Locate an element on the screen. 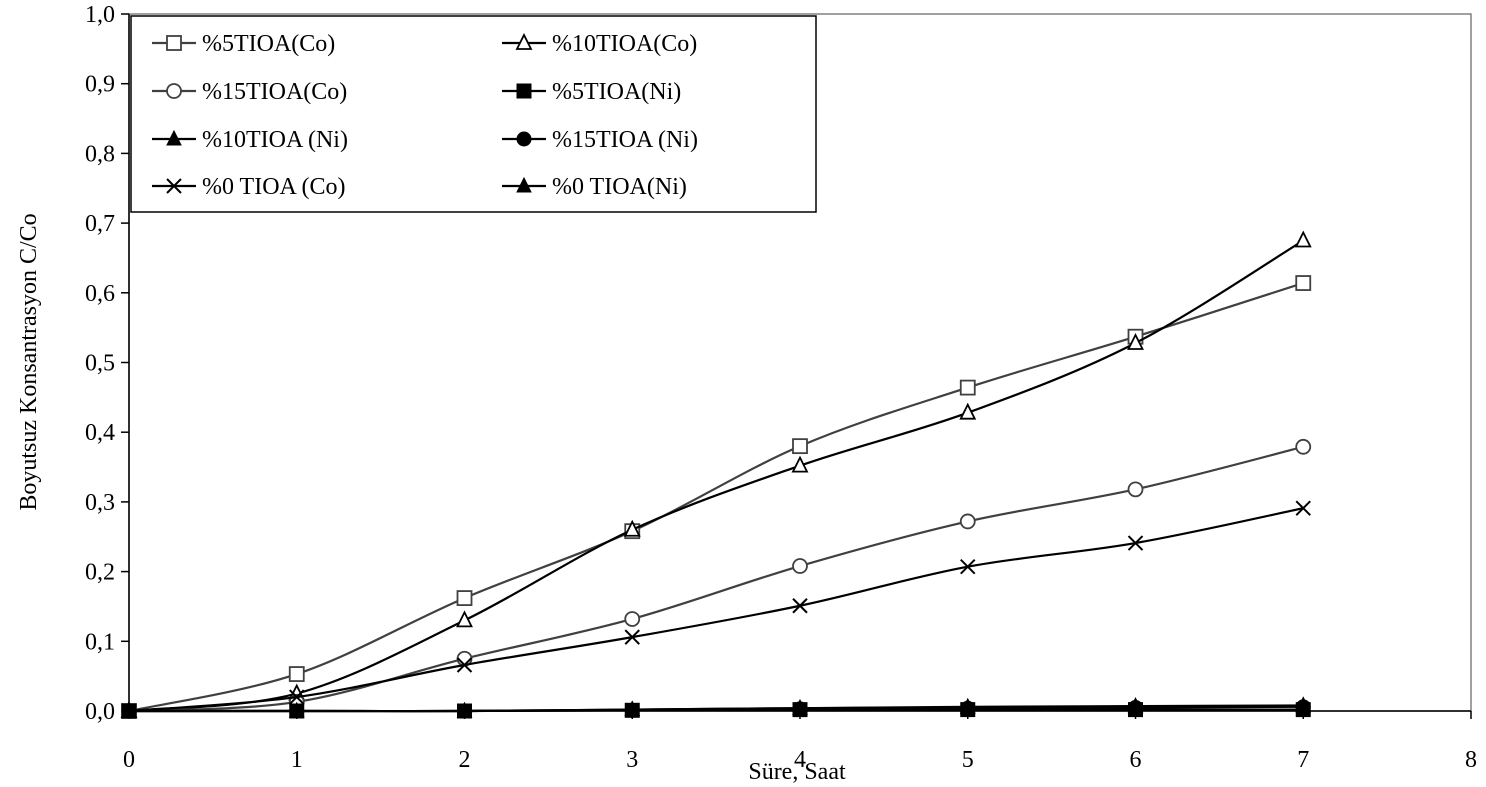 This screenshot has width=1486, height=787. y-tick-label: 0,1 is located at coordinates (100, 642).